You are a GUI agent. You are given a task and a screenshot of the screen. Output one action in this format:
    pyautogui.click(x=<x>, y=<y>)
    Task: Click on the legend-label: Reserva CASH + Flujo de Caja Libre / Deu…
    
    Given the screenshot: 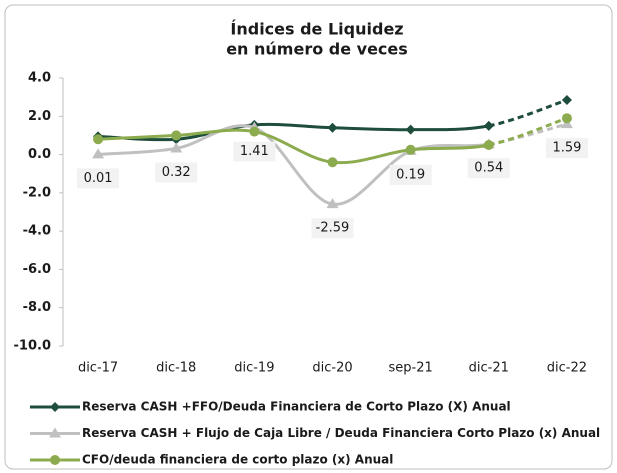 What is the action you would take?
    pyautogui.click(x=341, y=433)
    